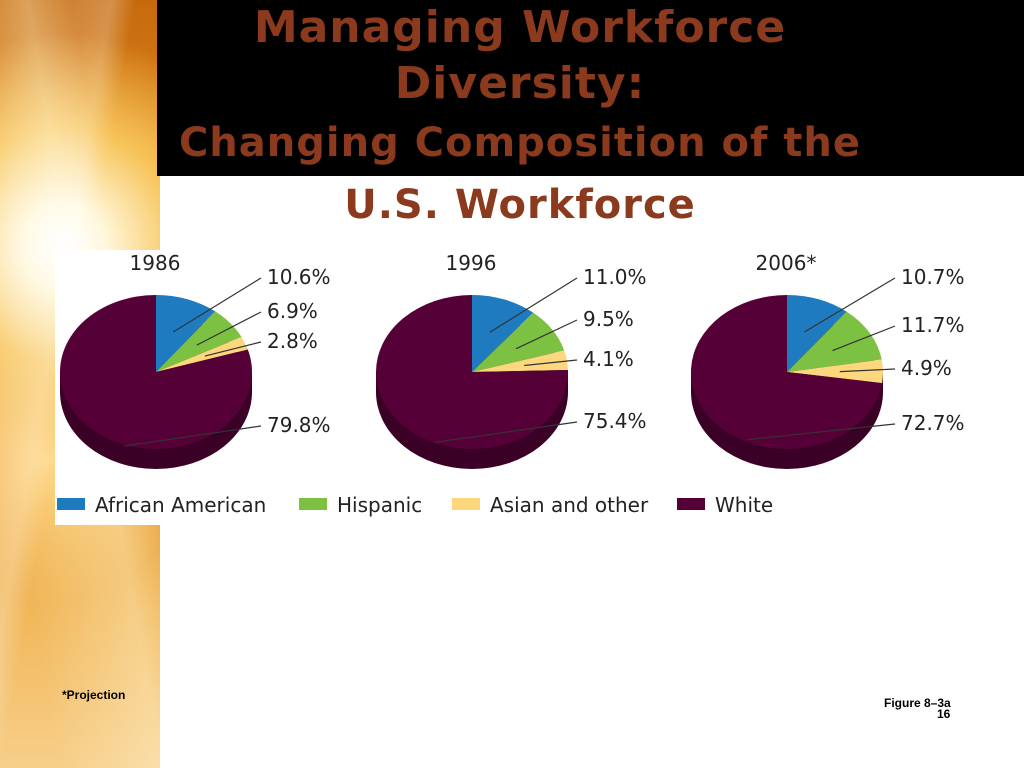 Image resolution: width=1024 pixels, height=768 pixels. I want to click on slice-label-white: 72.7%, so click(933, 423).